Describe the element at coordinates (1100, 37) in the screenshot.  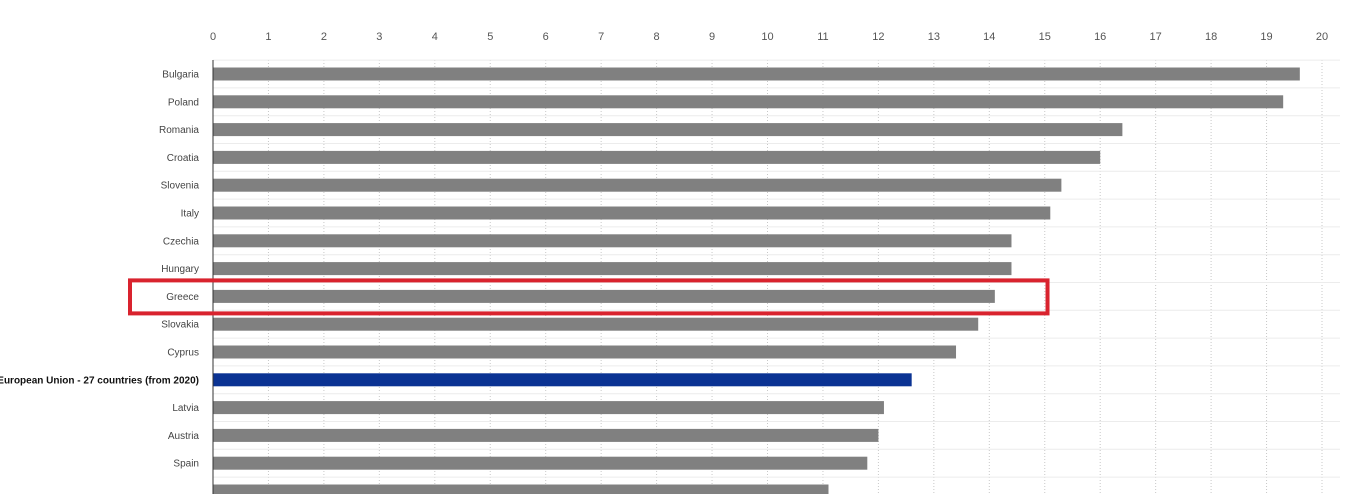
I see `x-tick-label-16: 16` at that location.